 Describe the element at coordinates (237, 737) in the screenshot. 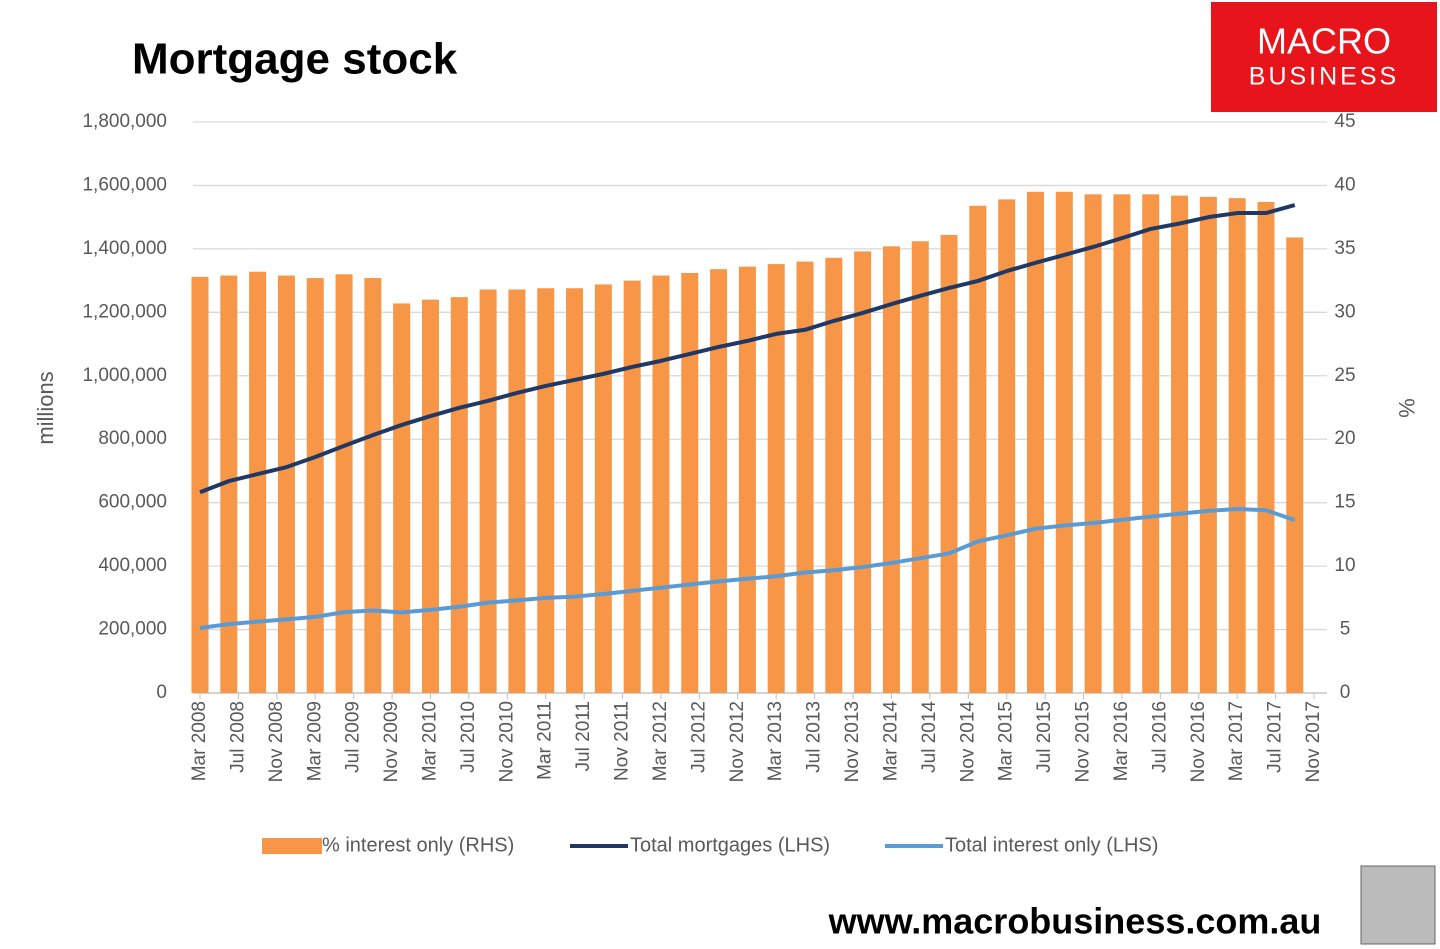

I see `x-tick-label: Jul 2008` at that location.